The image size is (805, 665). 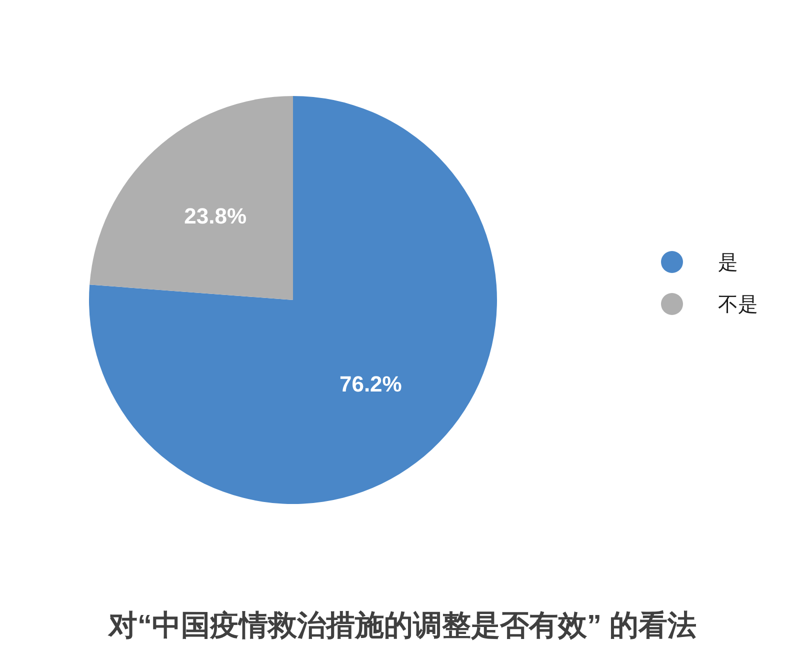 I want to click on legend-label: 不是, so click(x=738, y=305).